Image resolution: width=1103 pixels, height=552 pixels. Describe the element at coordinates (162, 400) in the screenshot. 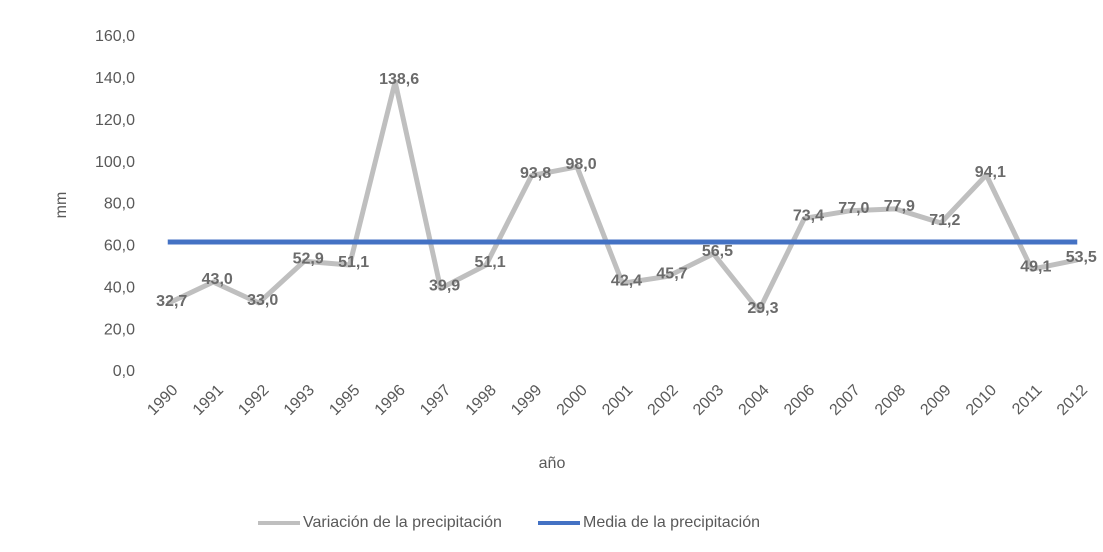

I see `x-tick-label: 1990` at that location.